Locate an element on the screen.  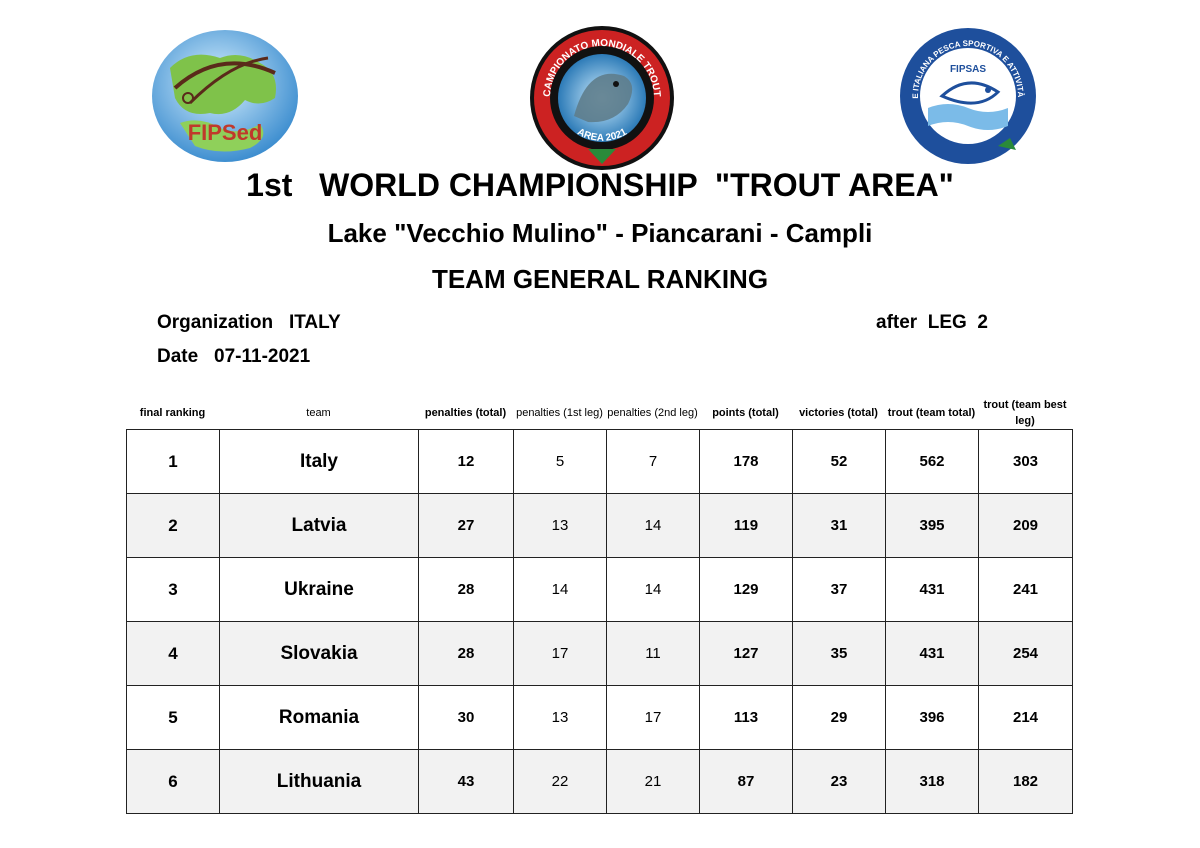
table-row: 5 Romania 30 13 17 113 29 396 214 is located at coordinates (599, 717).